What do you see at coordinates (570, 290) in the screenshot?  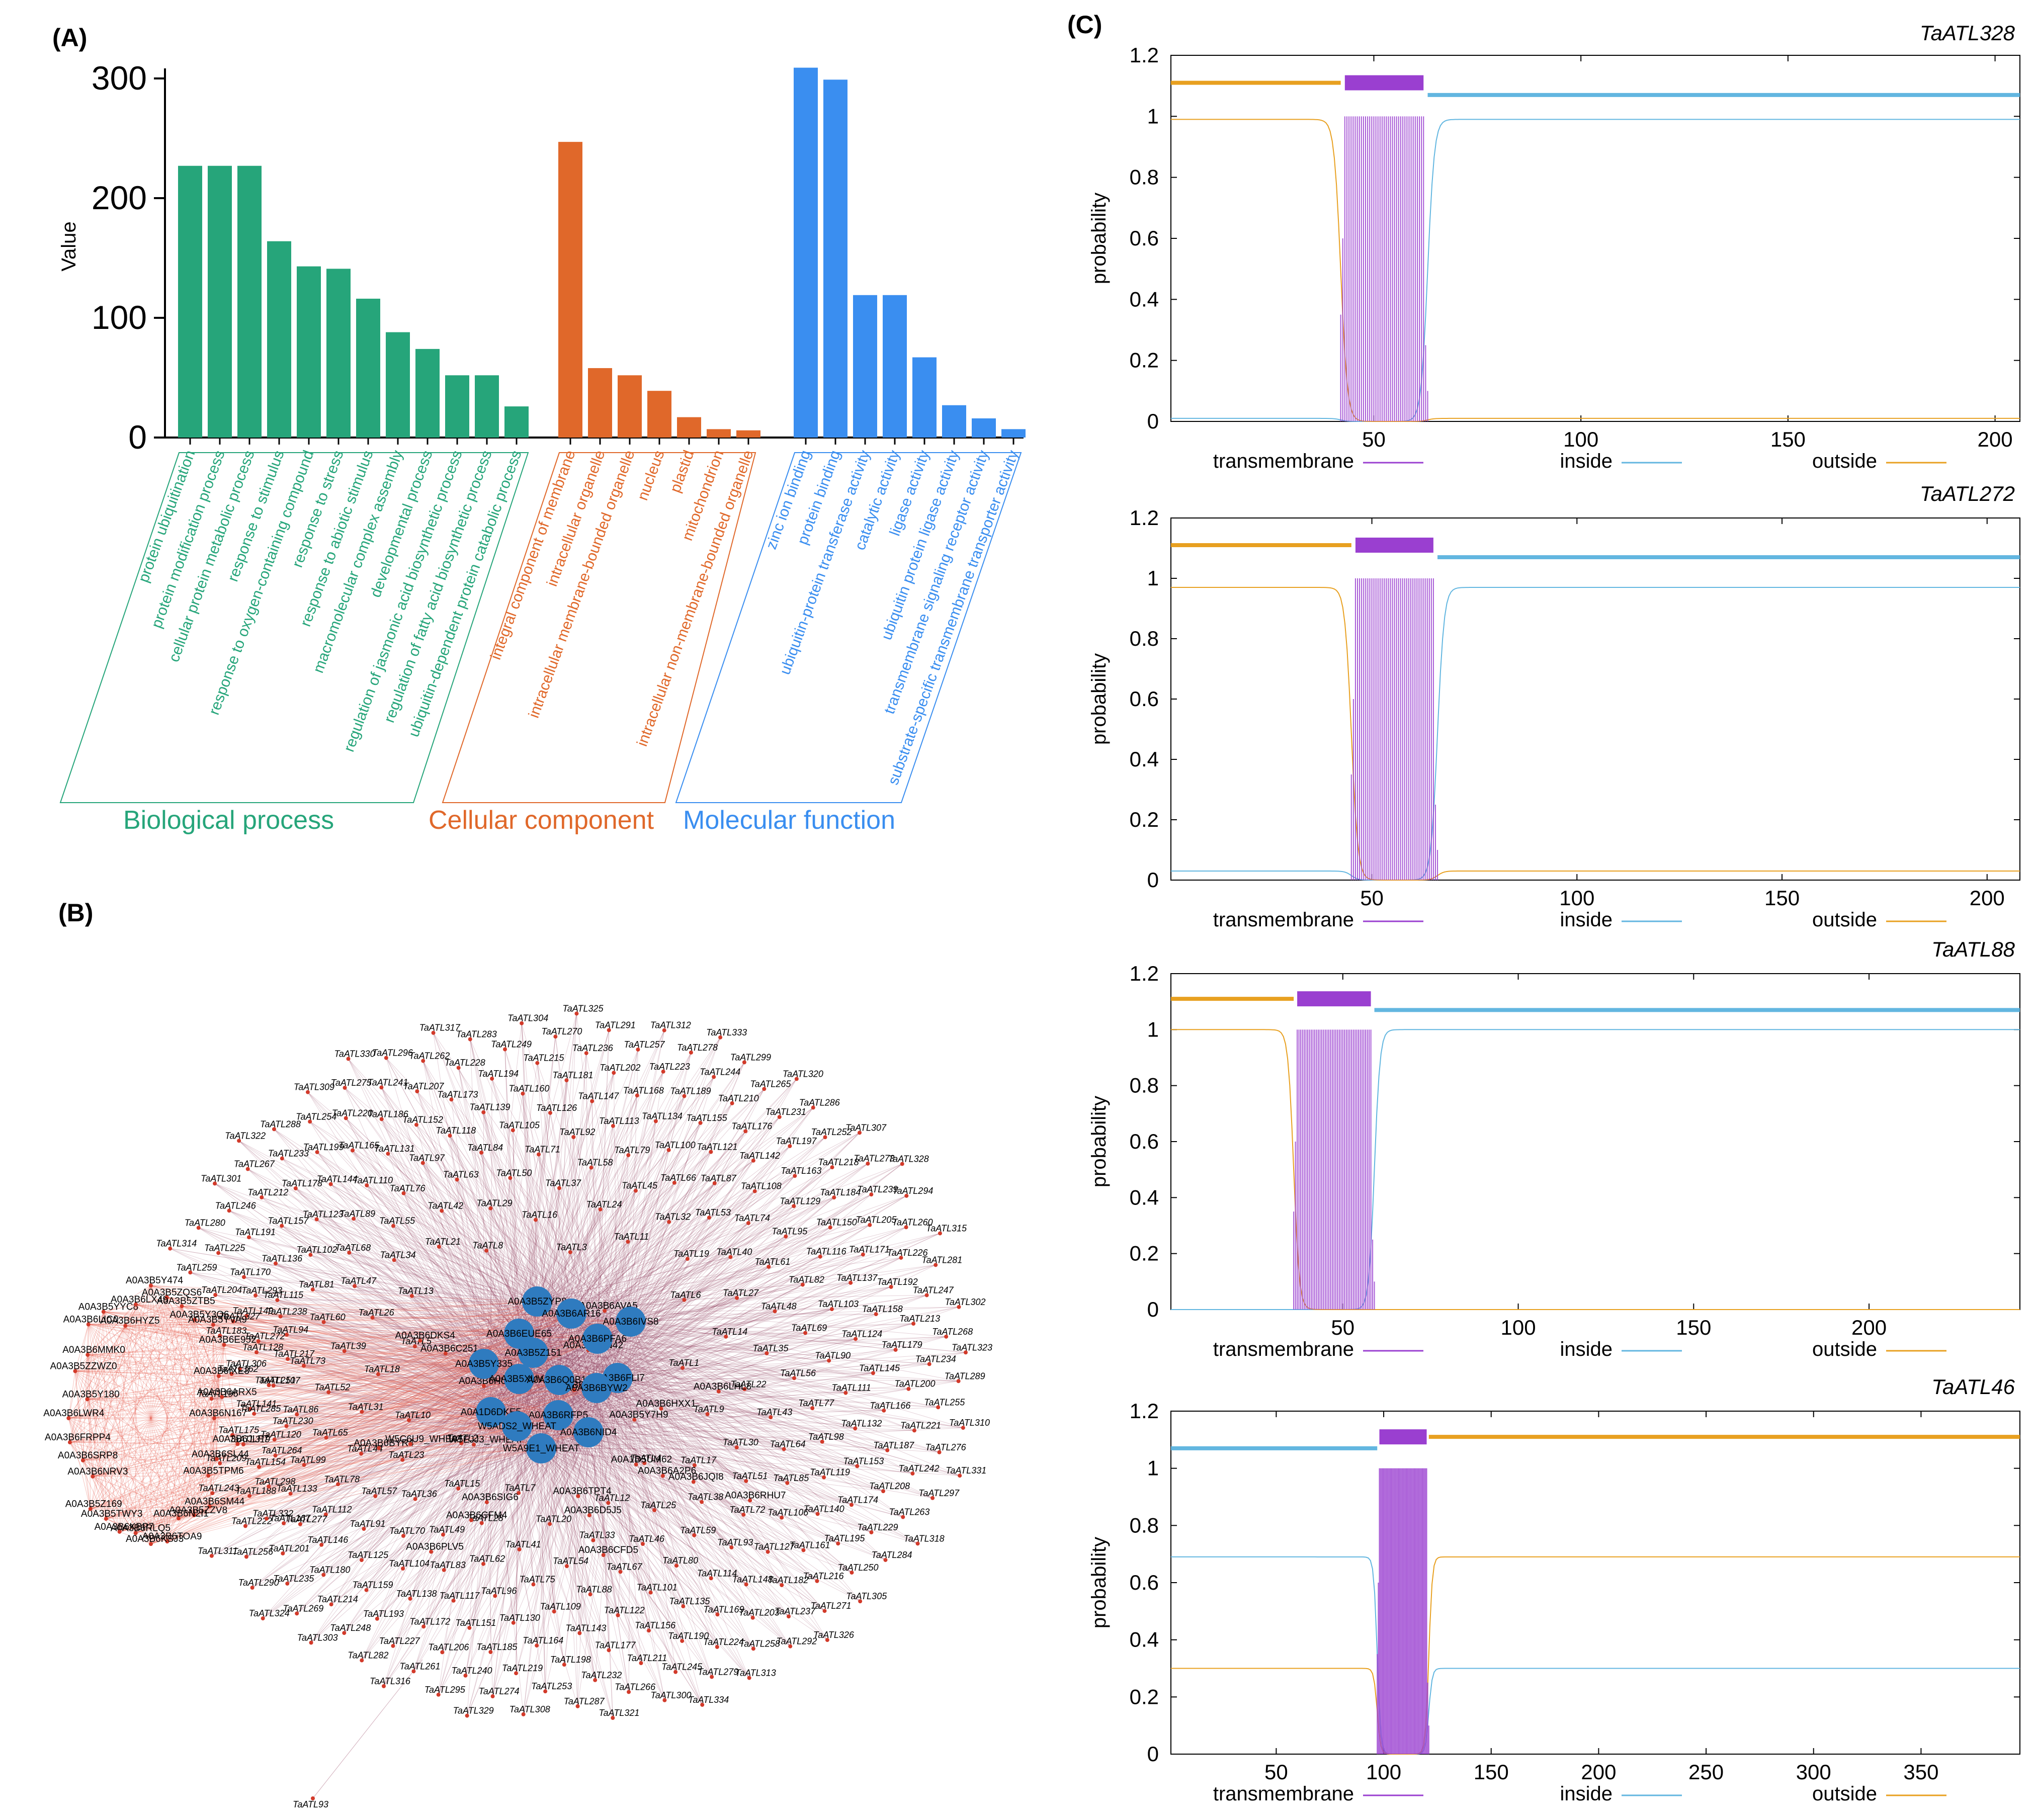 I see `go-bar` at bounding box center [570, 290].